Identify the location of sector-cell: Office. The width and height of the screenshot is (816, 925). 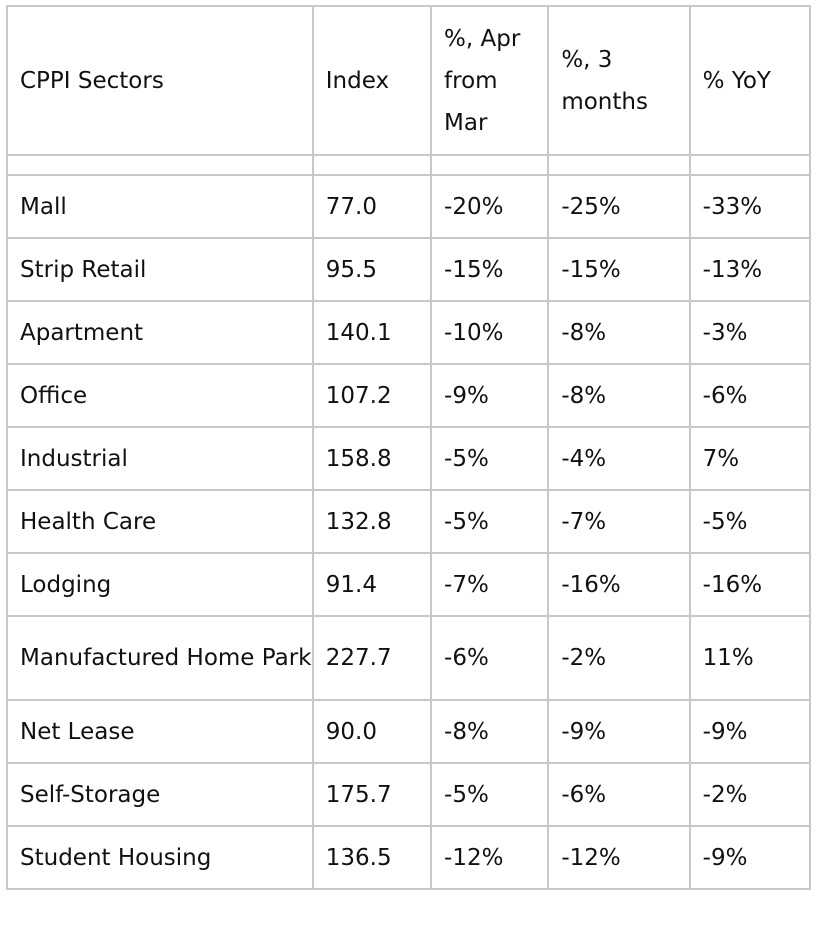
(161, 396).